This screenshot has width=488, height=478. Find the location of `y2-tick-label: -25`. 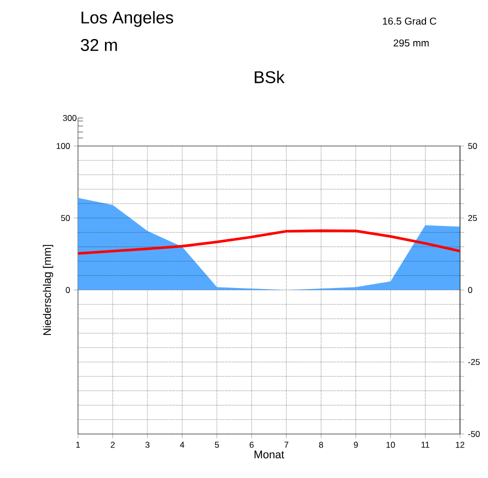

y2-tick-label: -25 is located at coordinates (474, 361).